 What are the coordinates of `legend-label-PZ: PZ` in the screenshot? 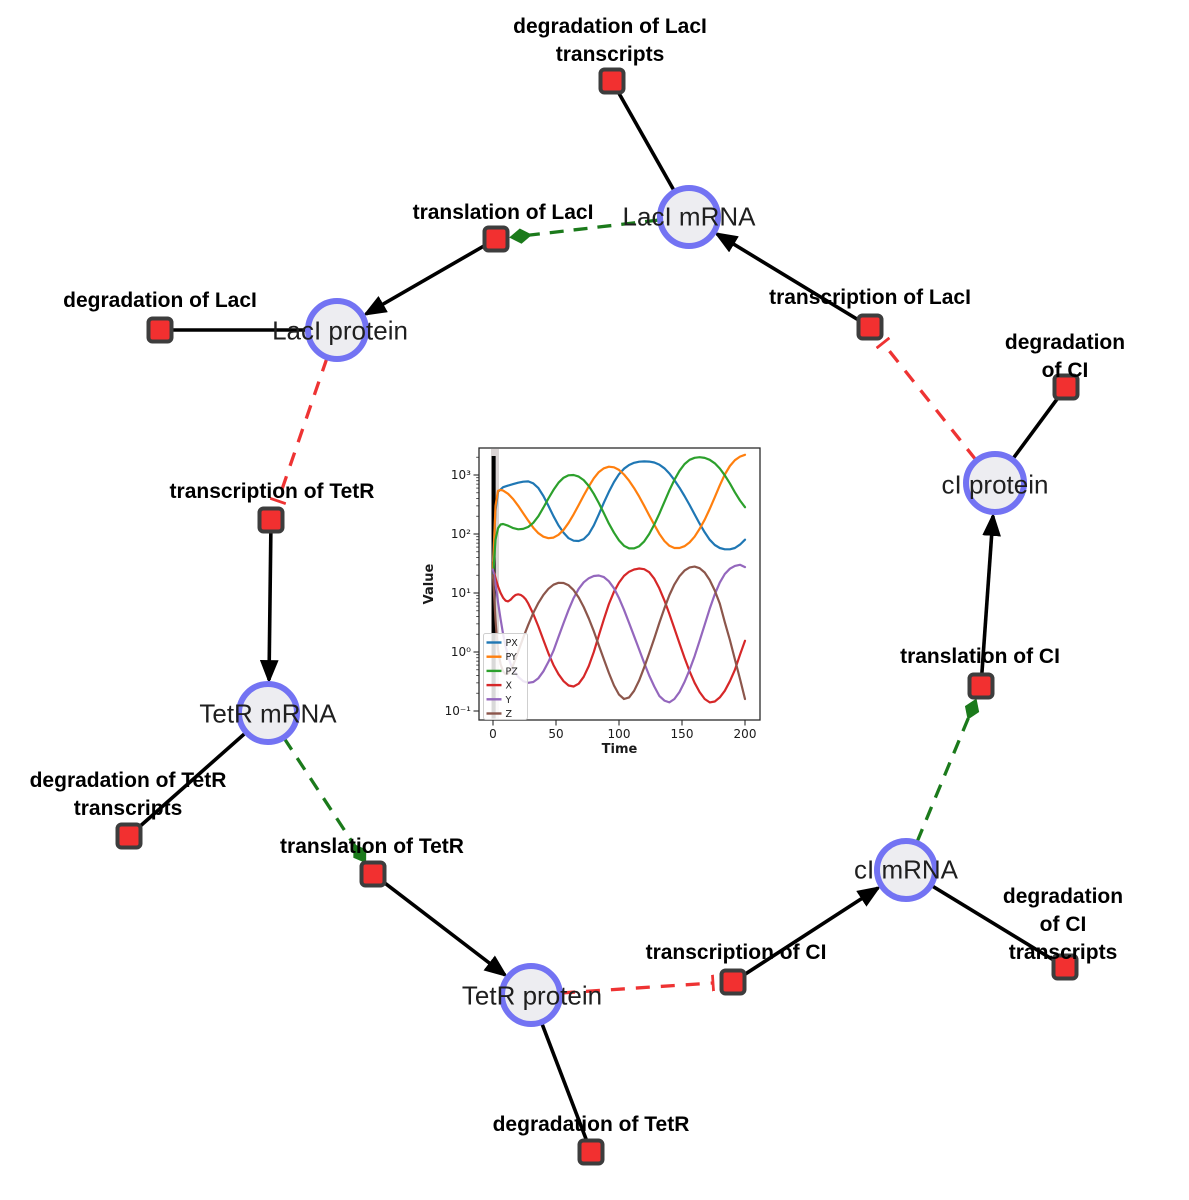 It's located at (512, 671).